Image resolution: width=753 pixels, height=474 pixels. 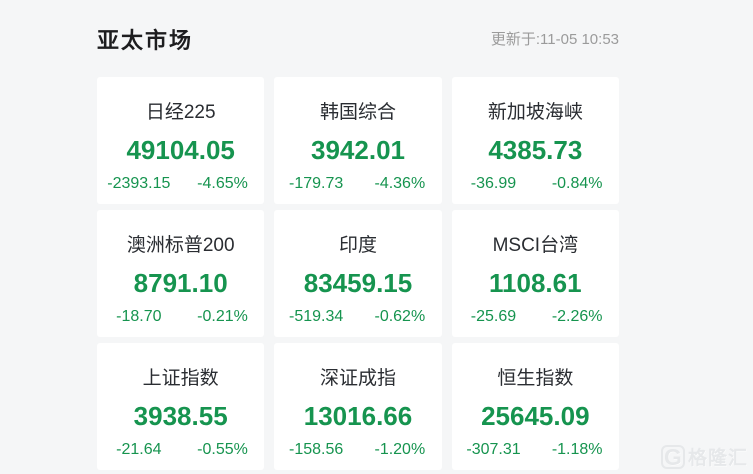 I want to click on index-change: -36.99, so click(x=493, y=183).